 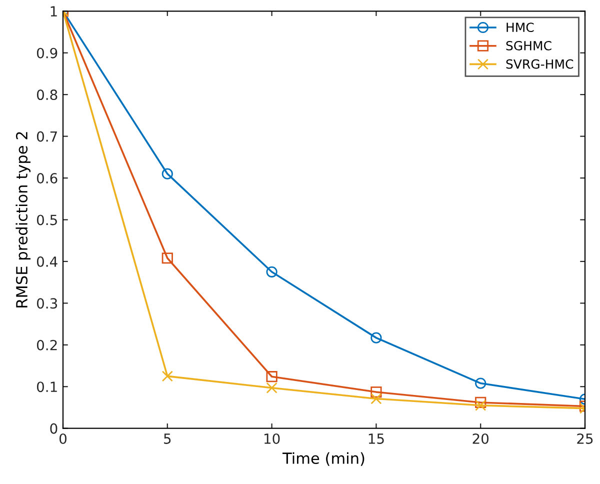 I want to click on x-tick-label: 0, so click(x=62, y=438).